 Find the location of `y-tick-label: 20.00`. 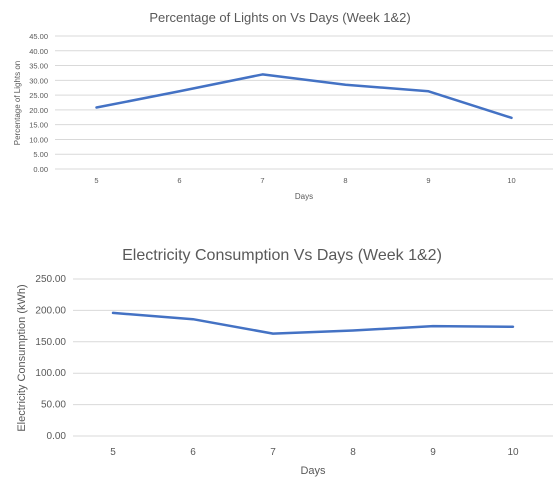

y-tick-label: 20.00 is located at coordinates (38, 110).